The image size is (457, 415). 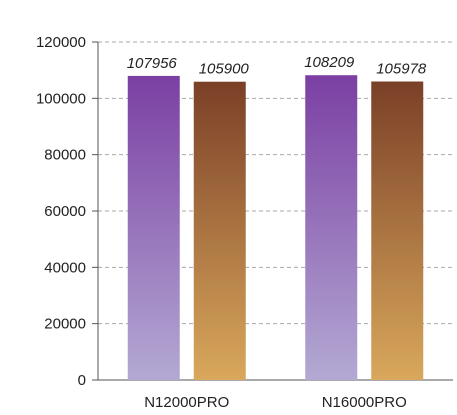 What do you see at coordinates (152, 63) in the screenshot?
I see `data-label: 107956` at bounding box center [152, 63].